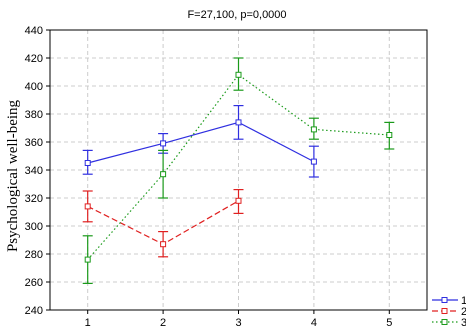 Image resolution: width=466 pixels, height=336 pixels. I want to click on y-tick-label: 420, so click(34, 59).